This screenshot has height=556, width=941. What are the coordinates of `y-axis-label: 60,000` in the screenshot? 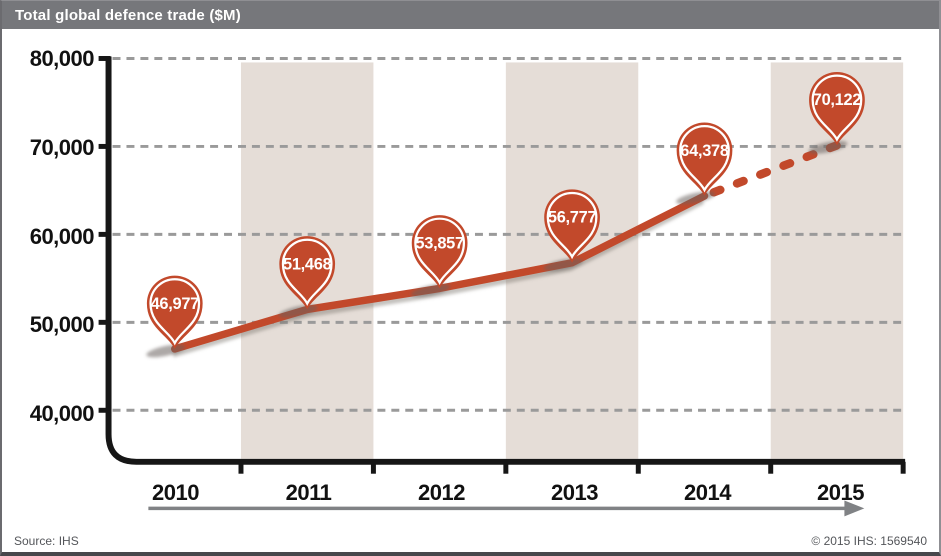 It's located at (62, 236).